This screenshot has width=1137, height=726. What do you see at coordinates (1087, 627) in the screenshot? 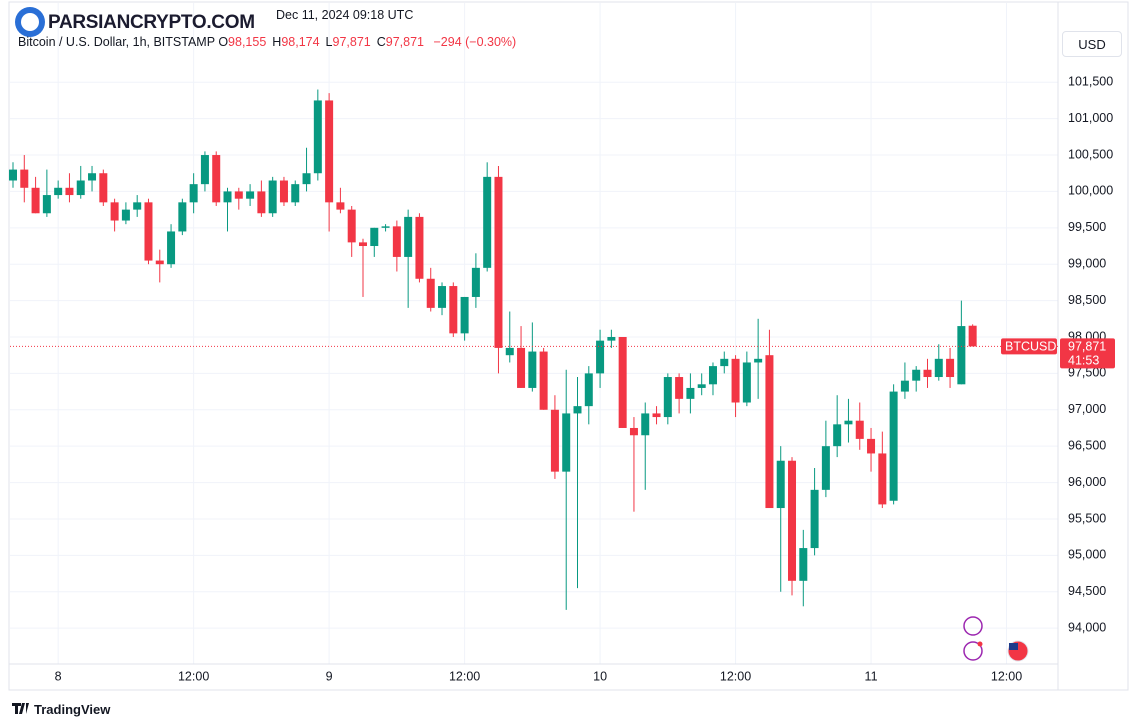
I see `y-tick-label: 94,000` at bounding box center [1087, 627].